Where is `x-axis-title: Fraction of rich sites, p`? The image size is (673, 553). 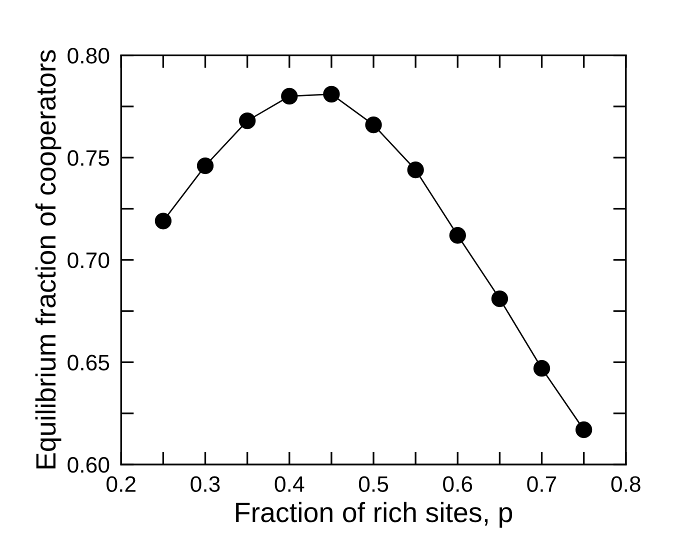
x-axis-title: Fraction of rich sites, p is located at coordinates (374, 515).